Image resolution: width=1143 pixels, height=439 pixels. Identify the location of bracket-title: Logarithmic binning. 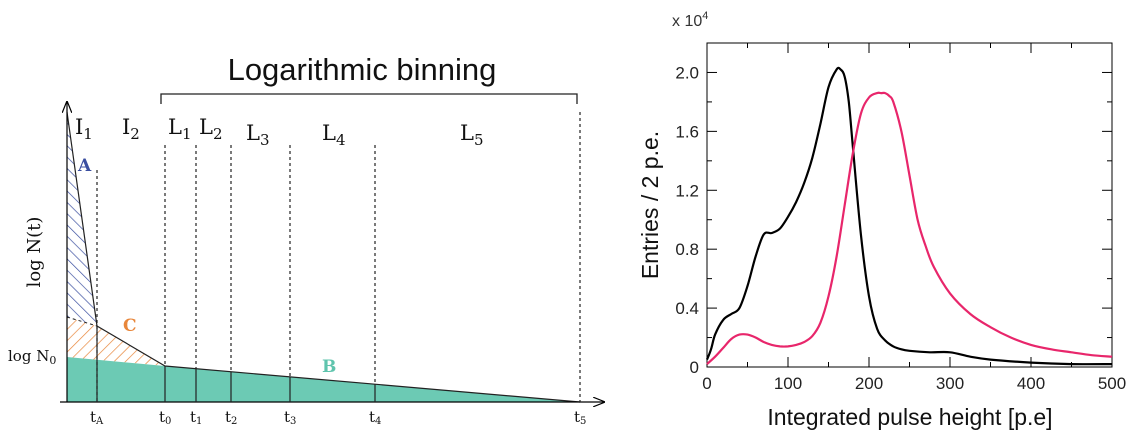
(362, 69).